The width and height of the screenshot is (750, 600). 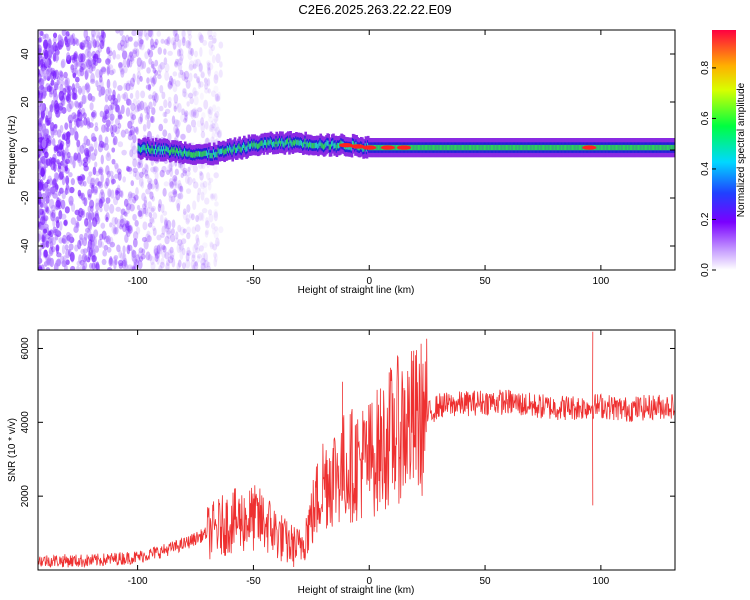 What do you see at coordinates (356, 590) in the screenshot?
I see `snr-xlabel: Height of straight line (km)` at bounding box center [356, 590].